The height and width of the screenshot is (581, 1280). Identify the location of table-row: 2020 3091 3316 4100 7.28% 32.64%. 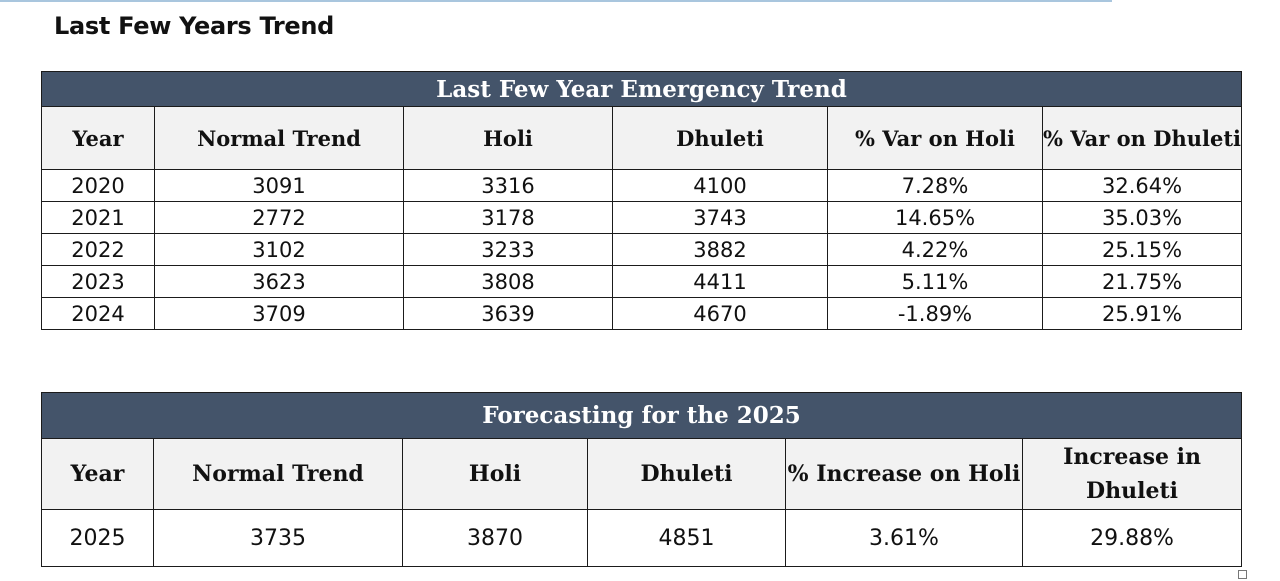
(642, 185).